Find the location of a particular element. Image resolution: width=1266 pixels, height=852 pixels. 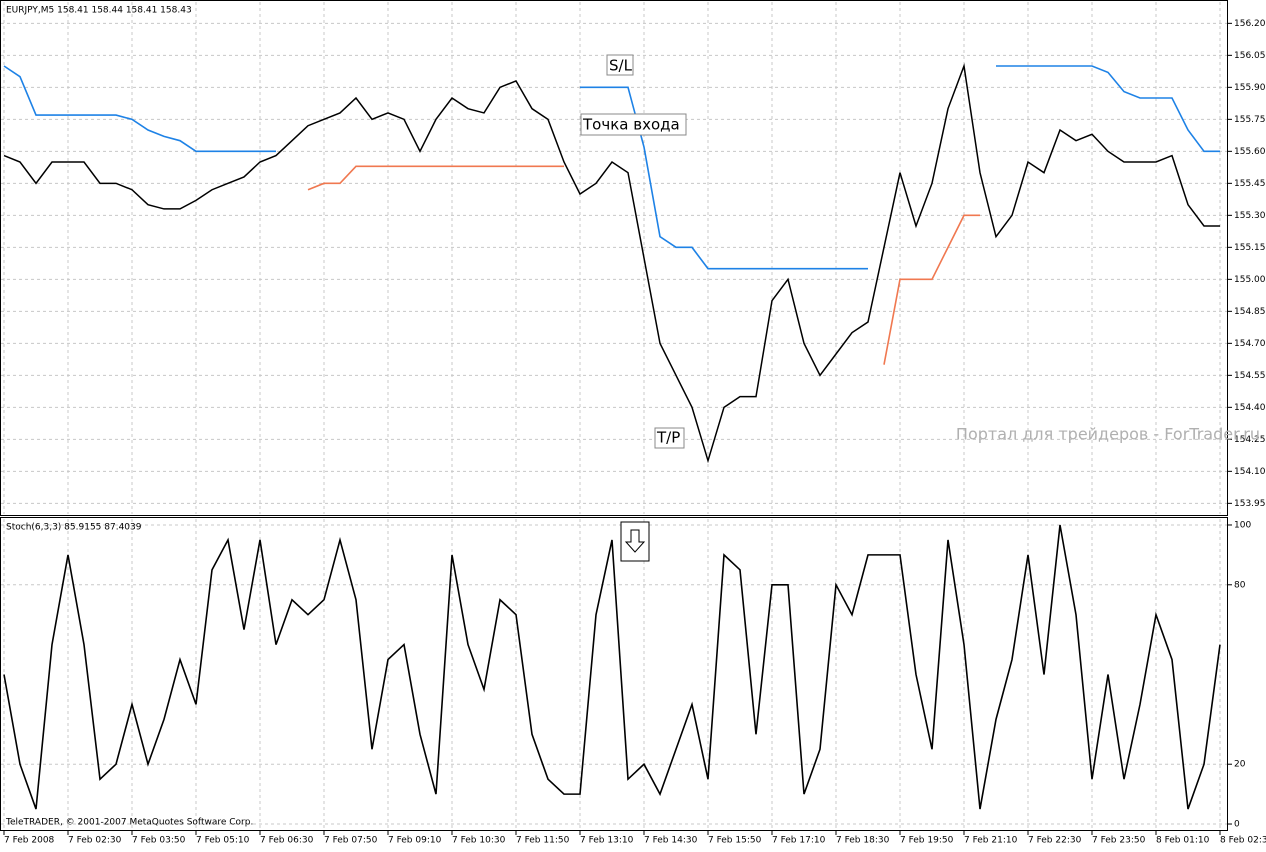

x-tick-label: 7 Feb 10:30 is located at coordinates (479, 841).